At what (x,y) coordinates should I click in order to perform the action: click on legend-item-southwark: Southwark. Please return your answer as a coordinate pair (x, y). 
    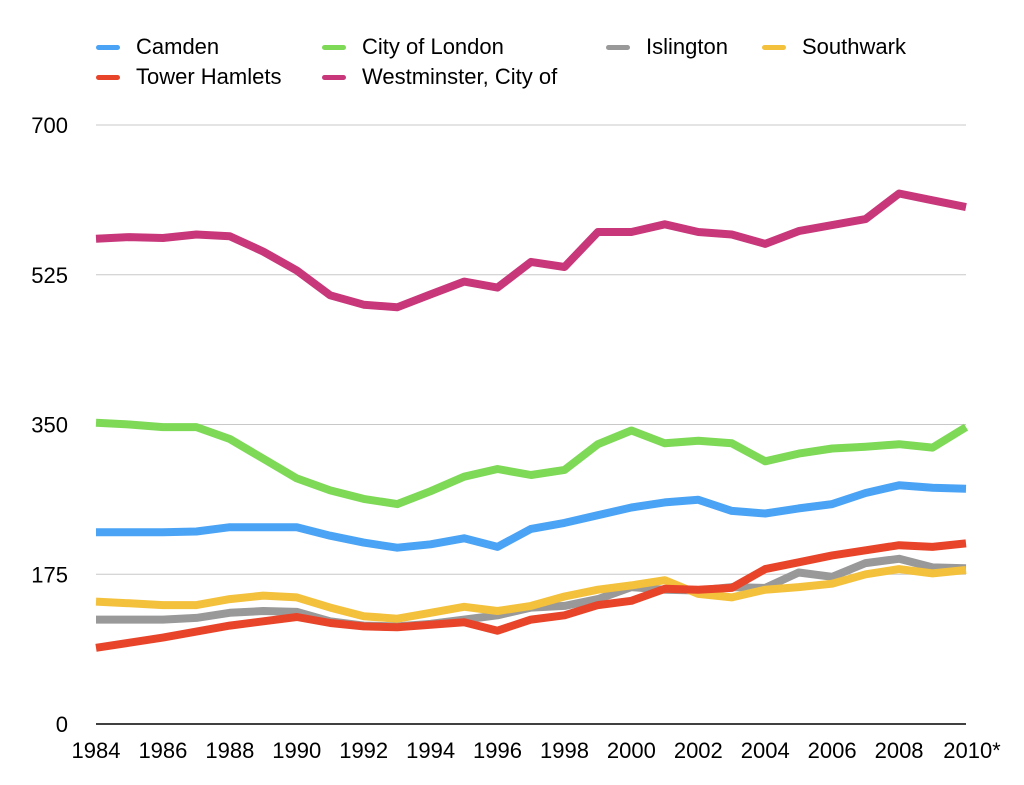
    Looking at the image, I should click on (834, 47).